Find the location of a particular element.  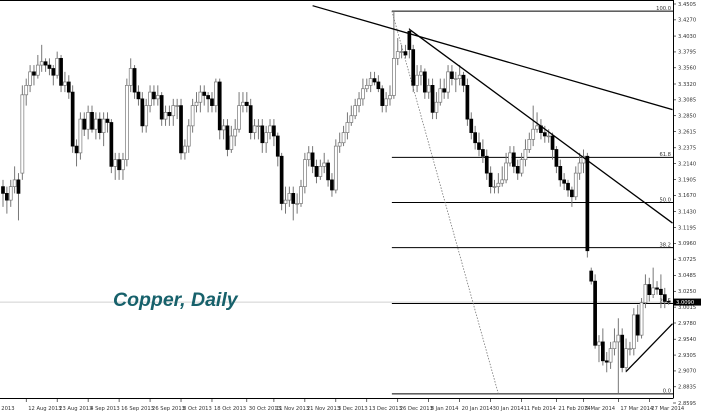

price-tick-label: 3.1430 is located at coordinates (687, 212).